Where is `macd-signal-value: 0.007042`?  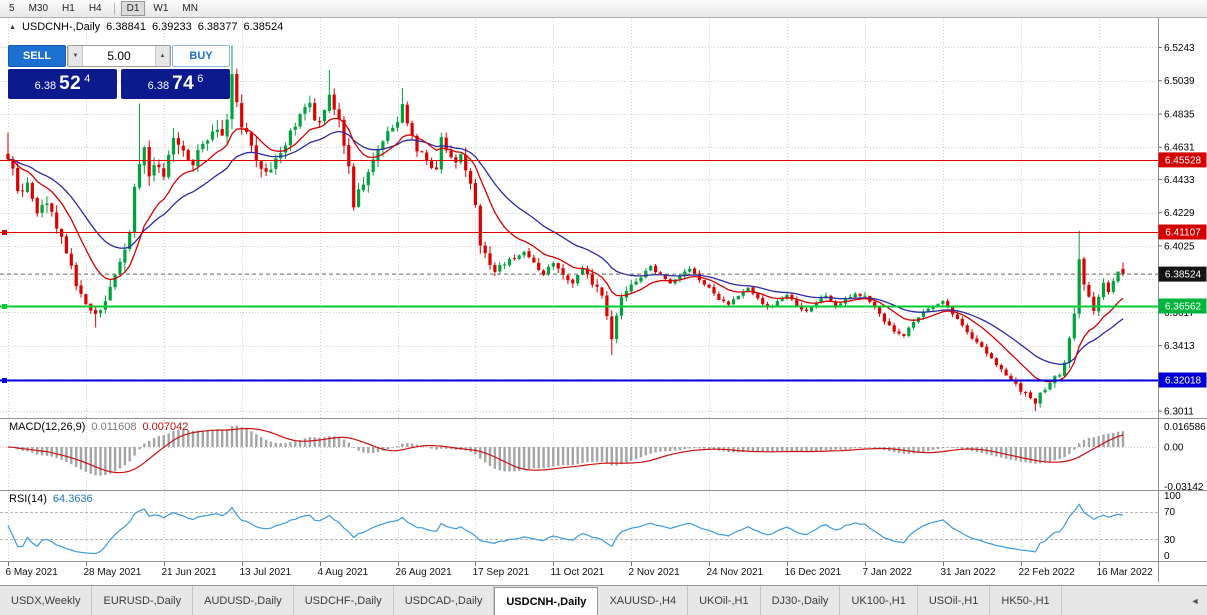
macd-signal-value: 0.007042 is located at coordinates (165, 427).